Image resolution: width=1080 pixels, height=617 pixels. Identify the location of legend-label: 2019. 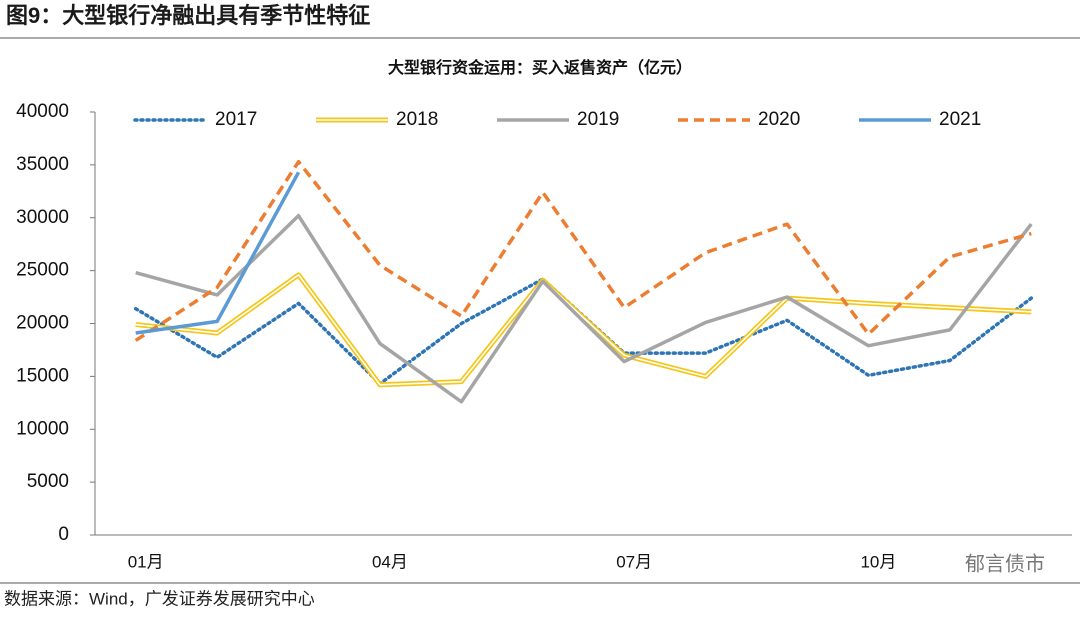
(598, 119).